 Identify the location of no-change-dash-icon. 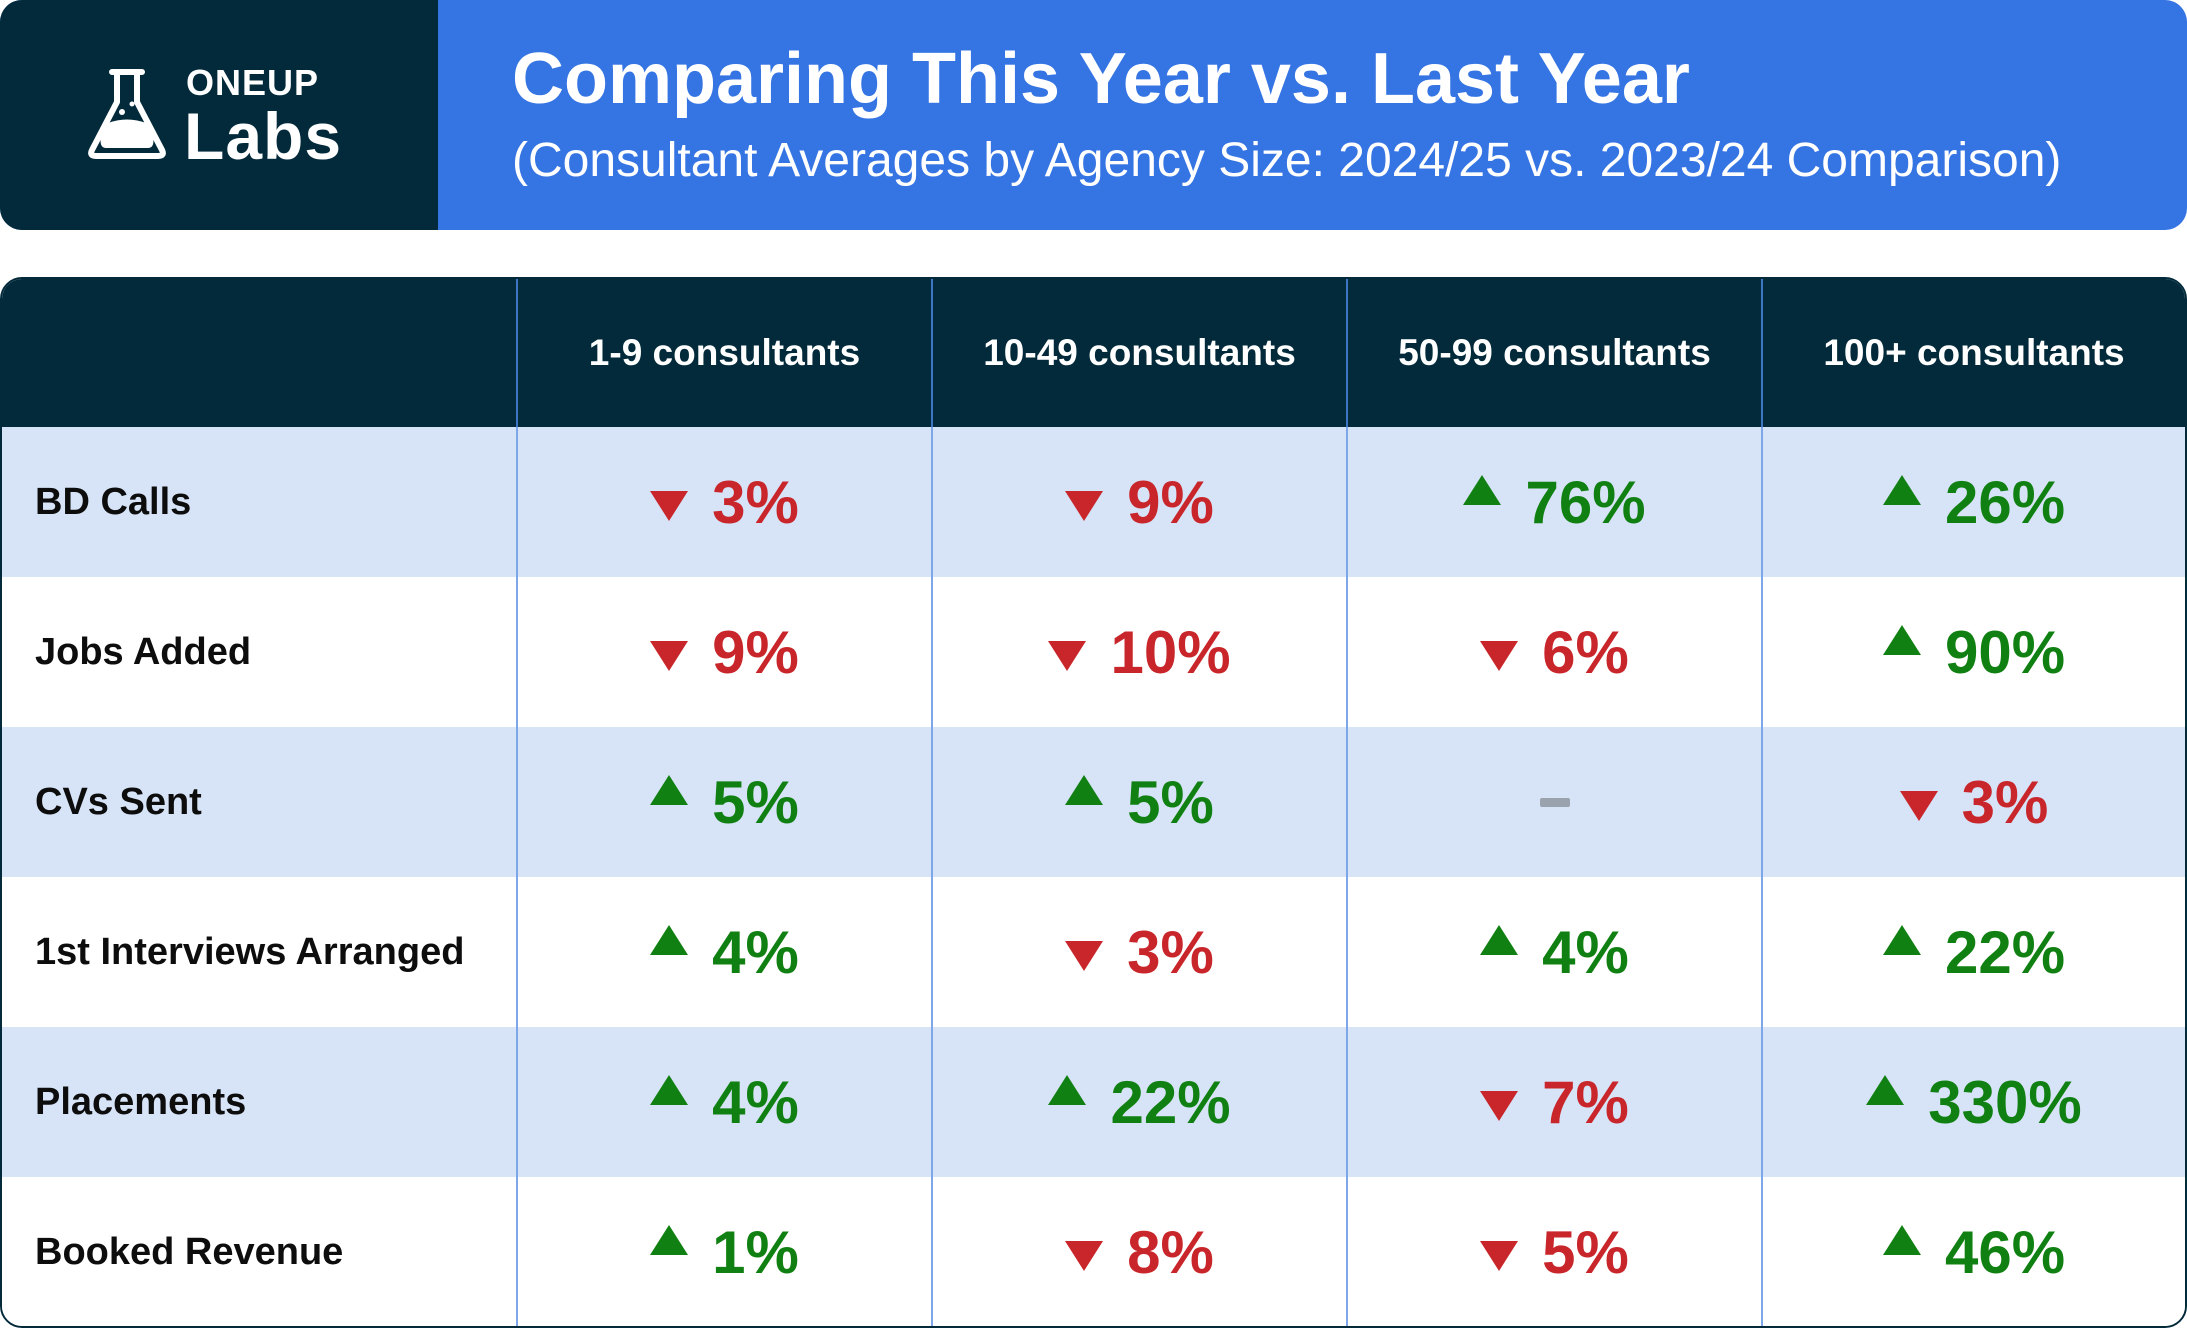
(1554, 802).